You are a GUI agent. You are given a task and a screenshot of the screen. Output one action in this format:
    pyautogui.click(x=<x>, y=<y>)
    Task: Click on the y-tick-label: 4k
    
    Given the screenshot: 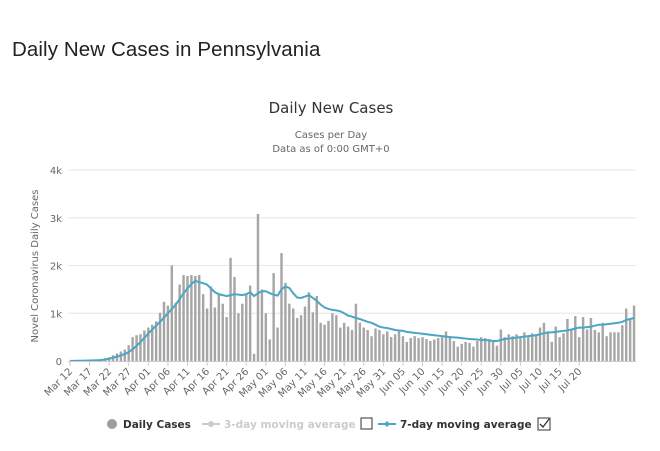 What is the action you would take?
    pyautogui.click(x=56, y=171)
    